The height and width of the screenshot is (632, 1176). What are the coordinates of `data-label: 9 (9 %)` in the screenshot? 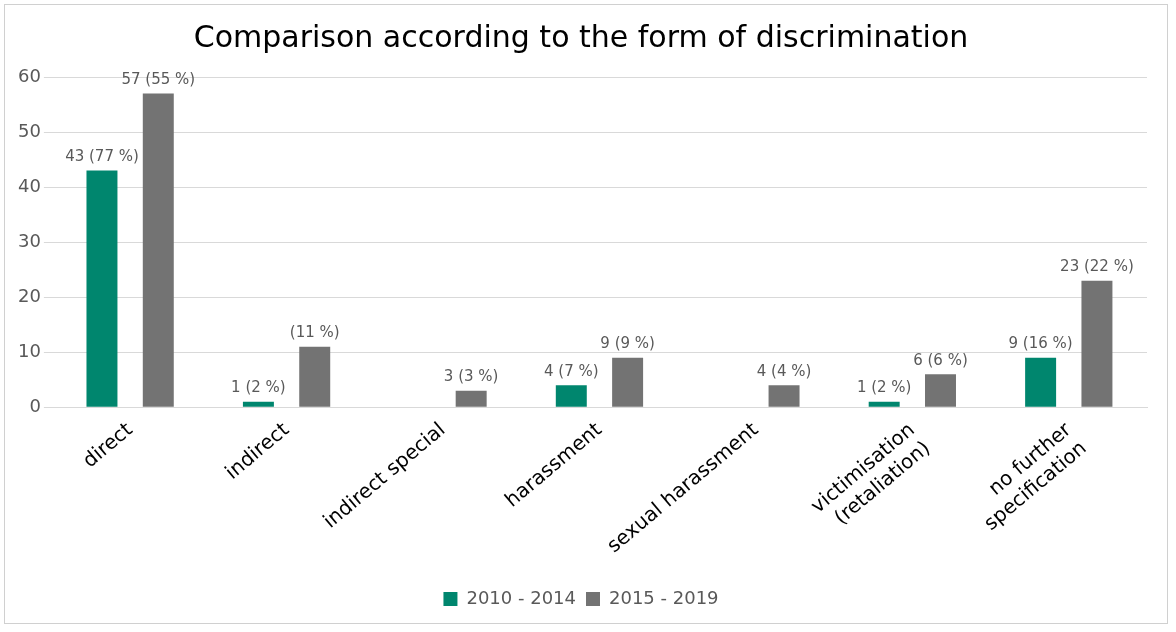 It's located at (627, 343).